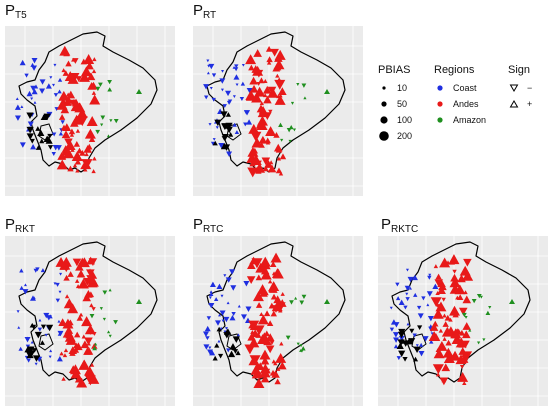 The image size is (550, 409). What do you see at coordinates (90, 111) in the screenshot?
I see `map-background` at bounding box center [90, 111].